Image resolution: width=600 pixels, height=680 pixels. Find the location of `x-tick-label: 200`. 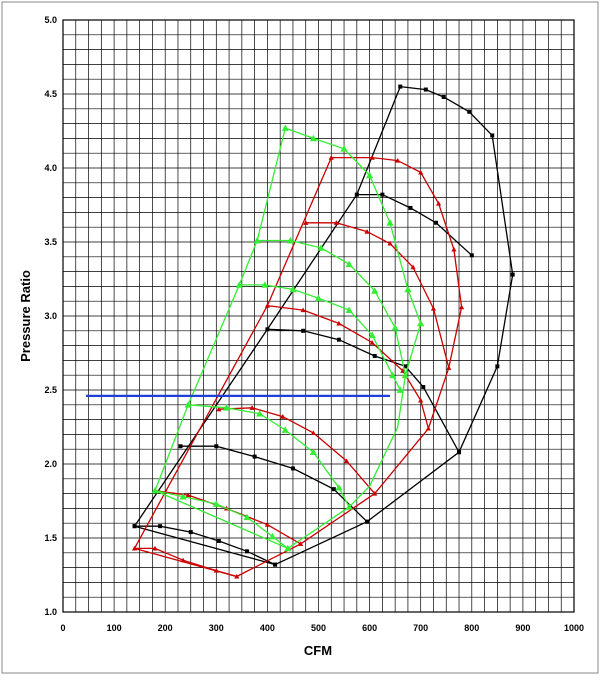

x-tick-label: 200 is located at coordinates (165, 628).